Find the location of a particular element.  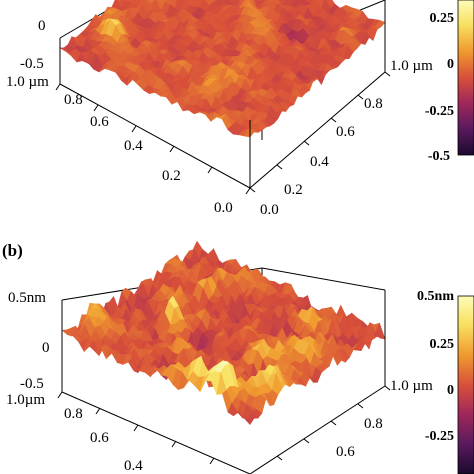

panel-a-y-tick: 0.8 is located at coordinates (73, 100).